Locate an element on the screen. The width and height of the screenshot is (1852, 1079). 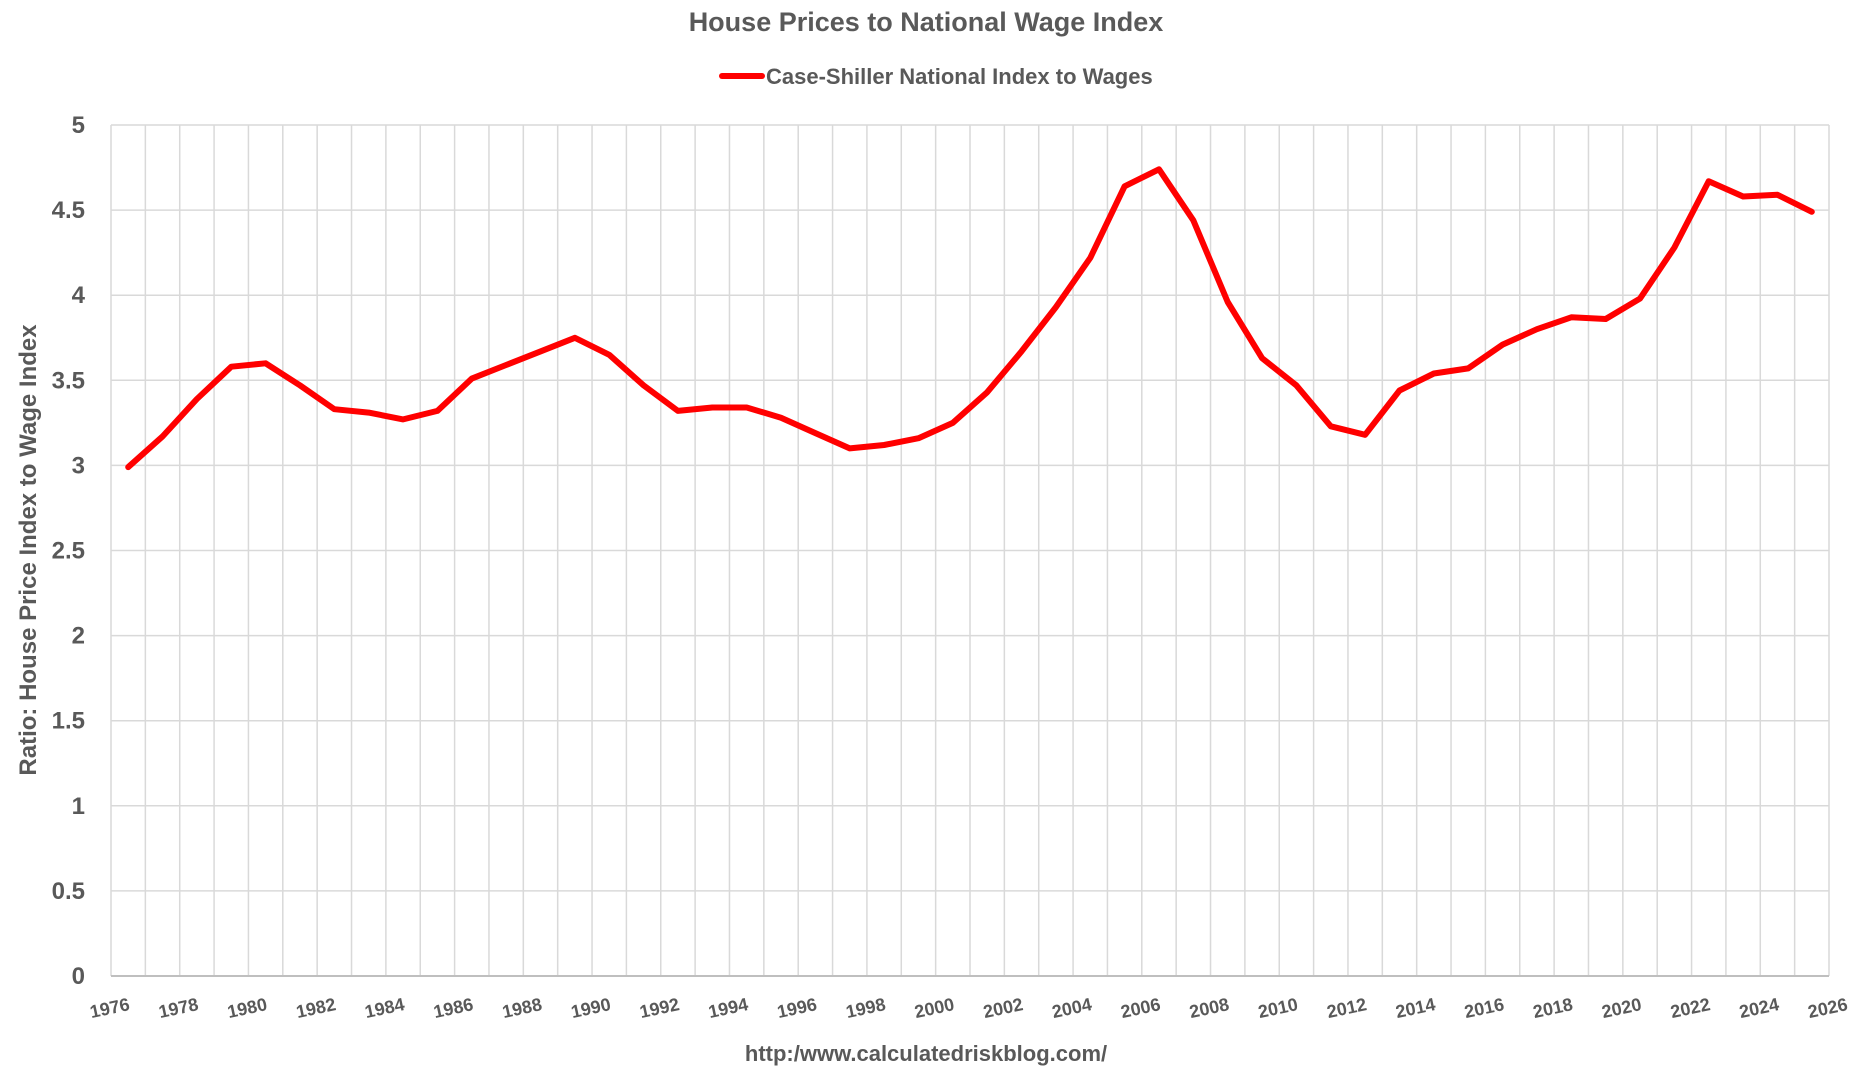
y-tick-label: 4 is located at coordinates (79, 295).